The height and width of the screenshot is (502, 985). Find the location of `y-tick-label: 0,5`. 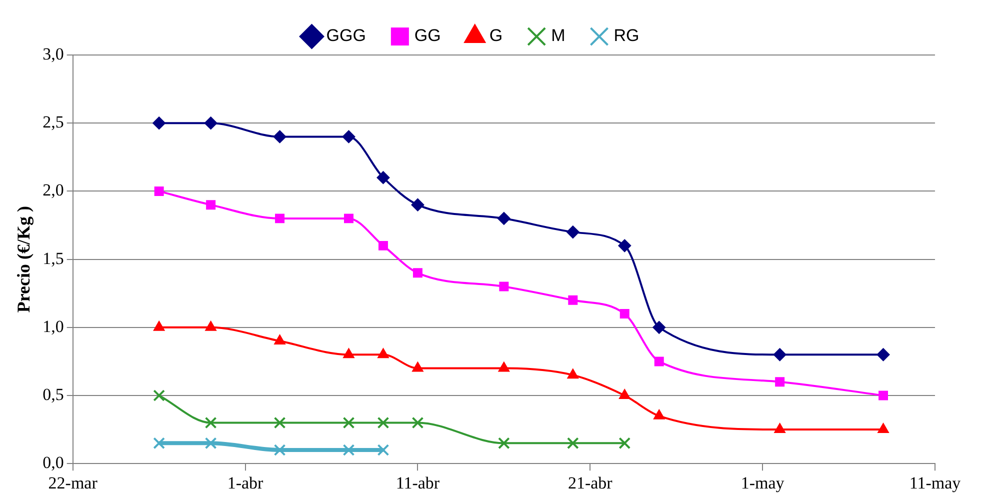

y-tick-label: 0,5 is located at coordinates (53, 394).